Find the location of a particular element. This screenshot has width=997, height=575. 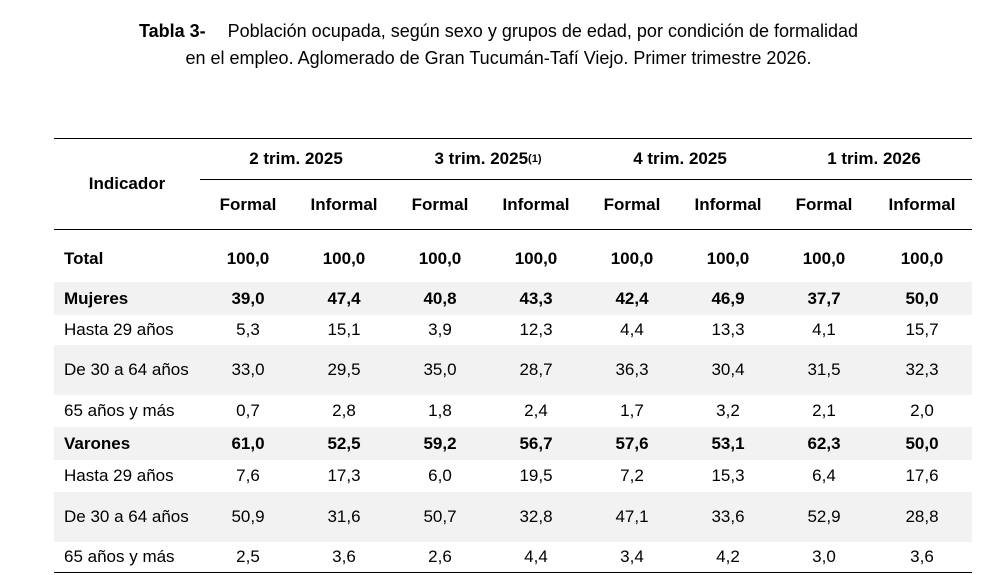

table-row: 65 años y más 2,5 3,6 2,6 4,4 3,4 4,2 3,0 3,6 is located at coordinates (513, 557).